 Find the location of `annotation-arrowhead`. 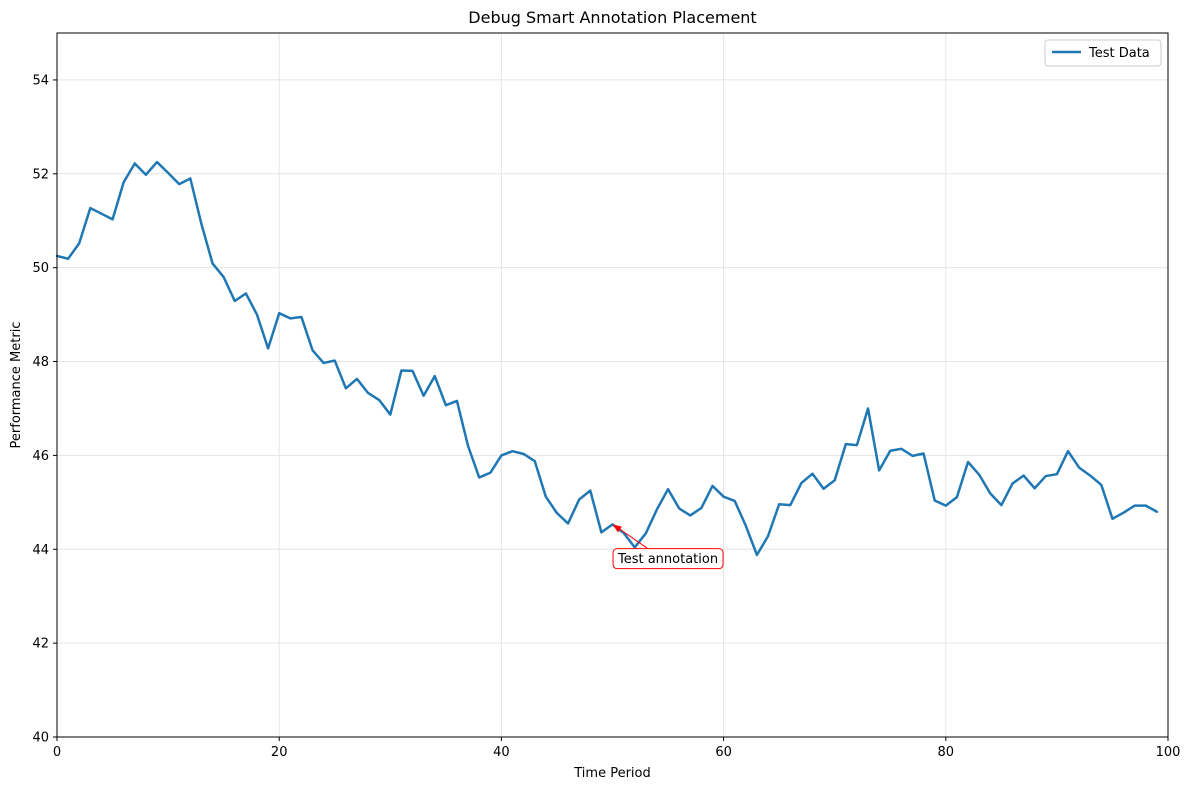

annotation-arrowhead is located at coordinates (617, 528).